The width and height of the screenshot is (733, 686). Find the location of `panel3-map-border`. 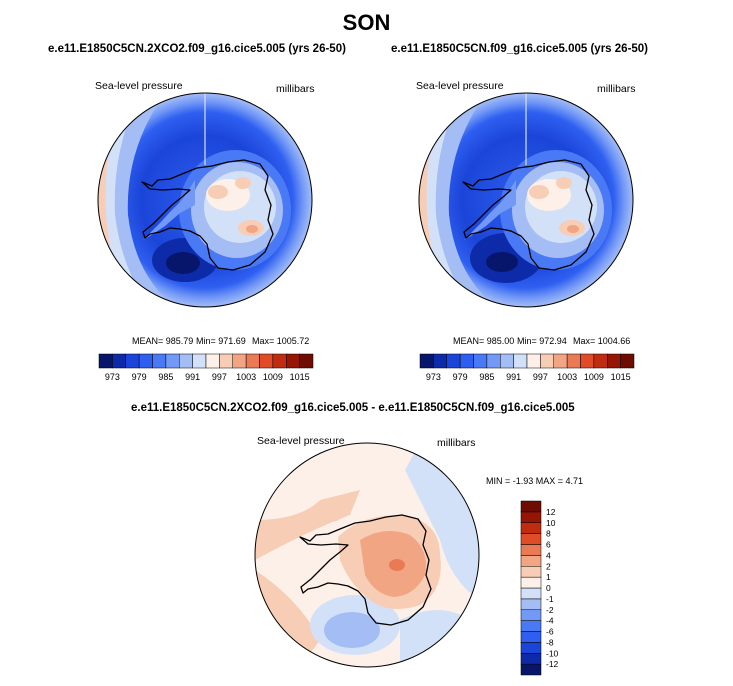

panel3-map-border is located at coordinates (367, 555).